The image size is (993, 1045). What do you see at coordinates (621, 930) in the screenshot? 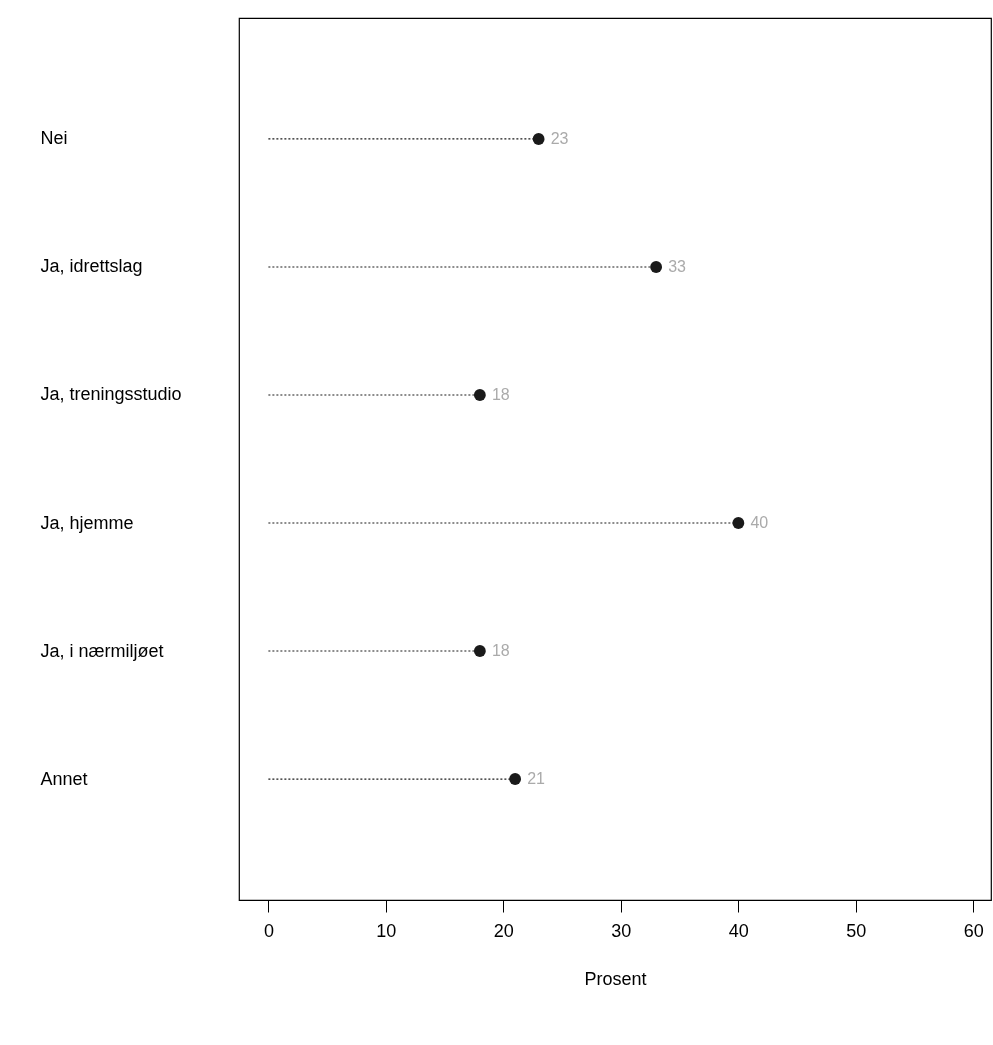
I see `x-tick-label: 30` at bounding box center [621, 930].